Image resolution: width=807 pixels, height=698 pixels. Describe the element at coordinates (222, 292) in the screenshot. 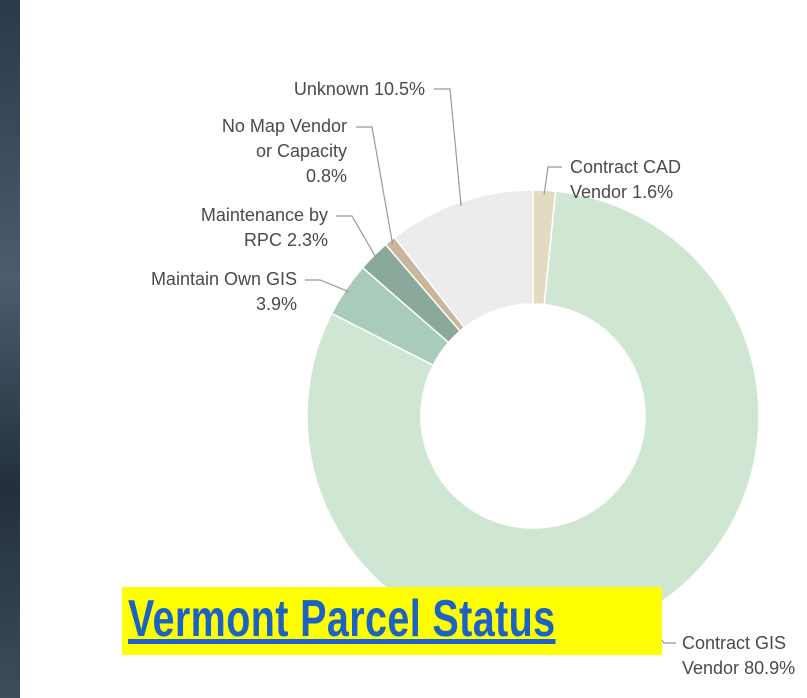

I see `slice-label: Maintain Own GIS 3.9%` at that location.